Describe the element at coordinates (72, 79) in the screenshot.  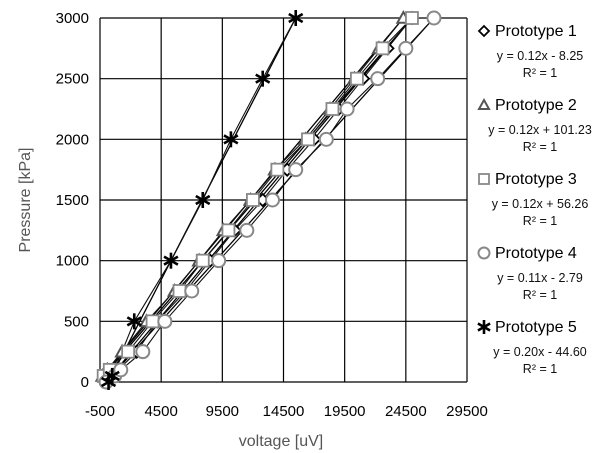
I see `y-tick-label: 2500` at that location.